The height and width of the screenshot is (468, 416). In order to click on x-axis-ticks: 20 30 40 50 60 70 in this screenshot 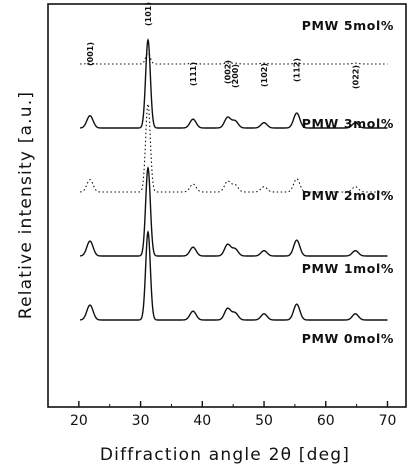, I will do `click(233, 415)`.